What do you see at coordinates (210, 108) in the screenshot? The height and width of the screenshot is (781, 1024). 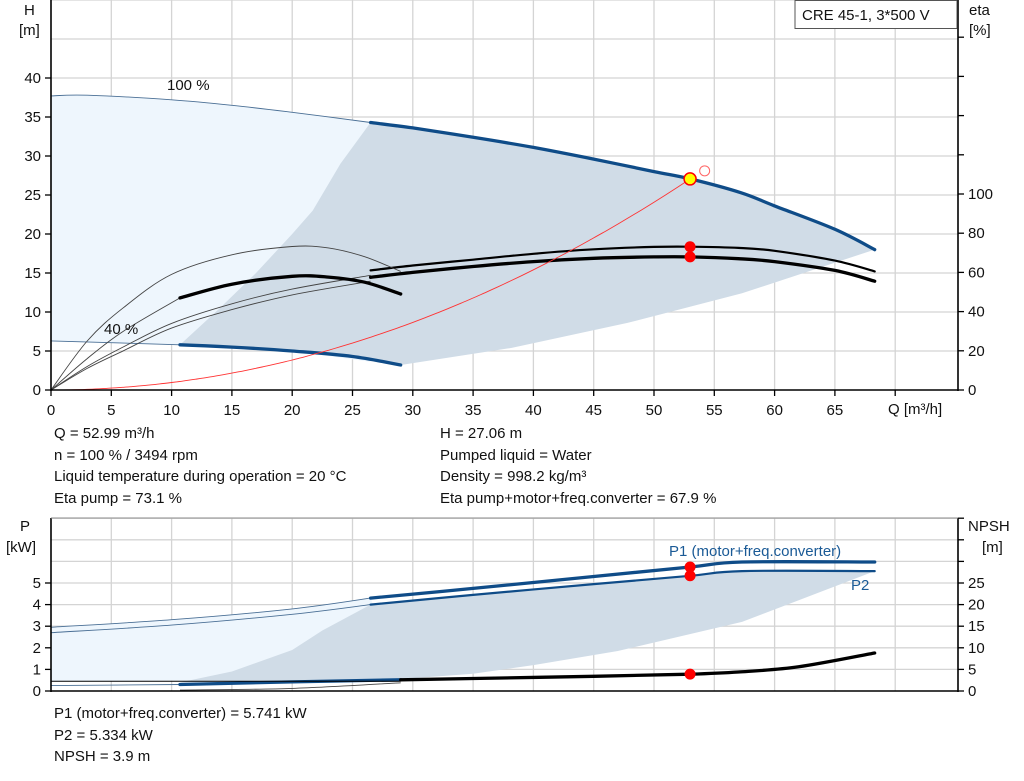 I see `top-head-100-thin-curve` at bounding box center [210, 108].